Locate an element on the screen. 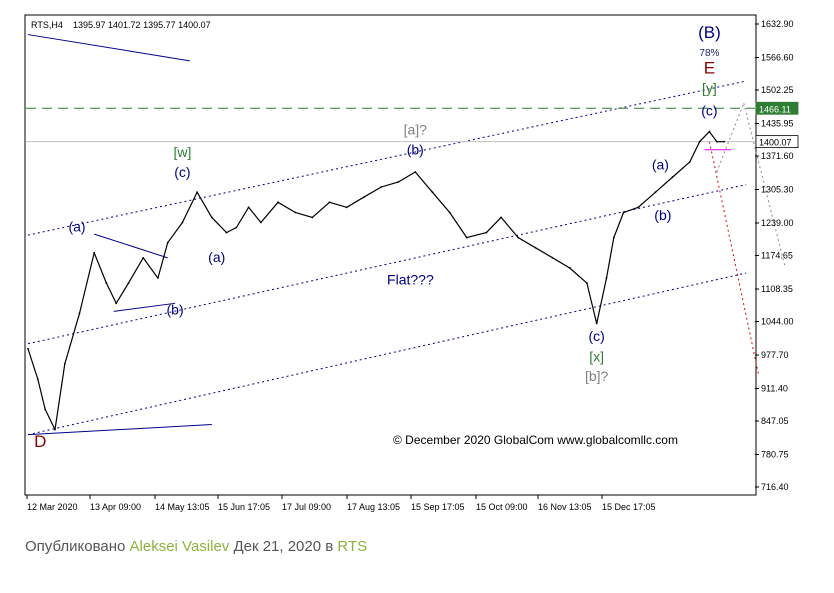 This screenshot has height=593, width=834. symbol-link: RTS is located at coordinates (352, 546).